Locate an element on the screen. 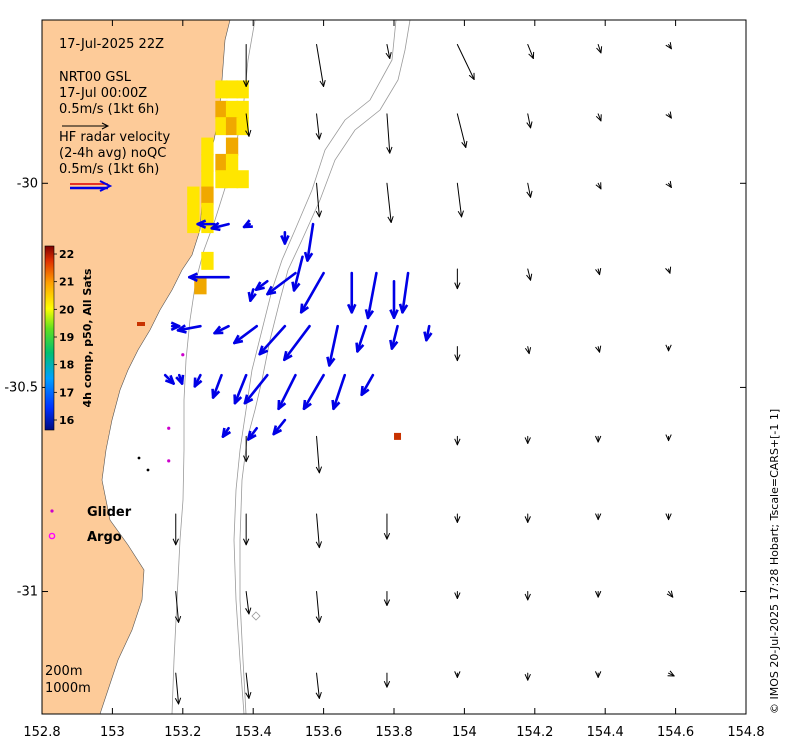 The width and height of the screenshot is (790, 750). argo-legend-label: Argo is located at coordinates (104, 537).